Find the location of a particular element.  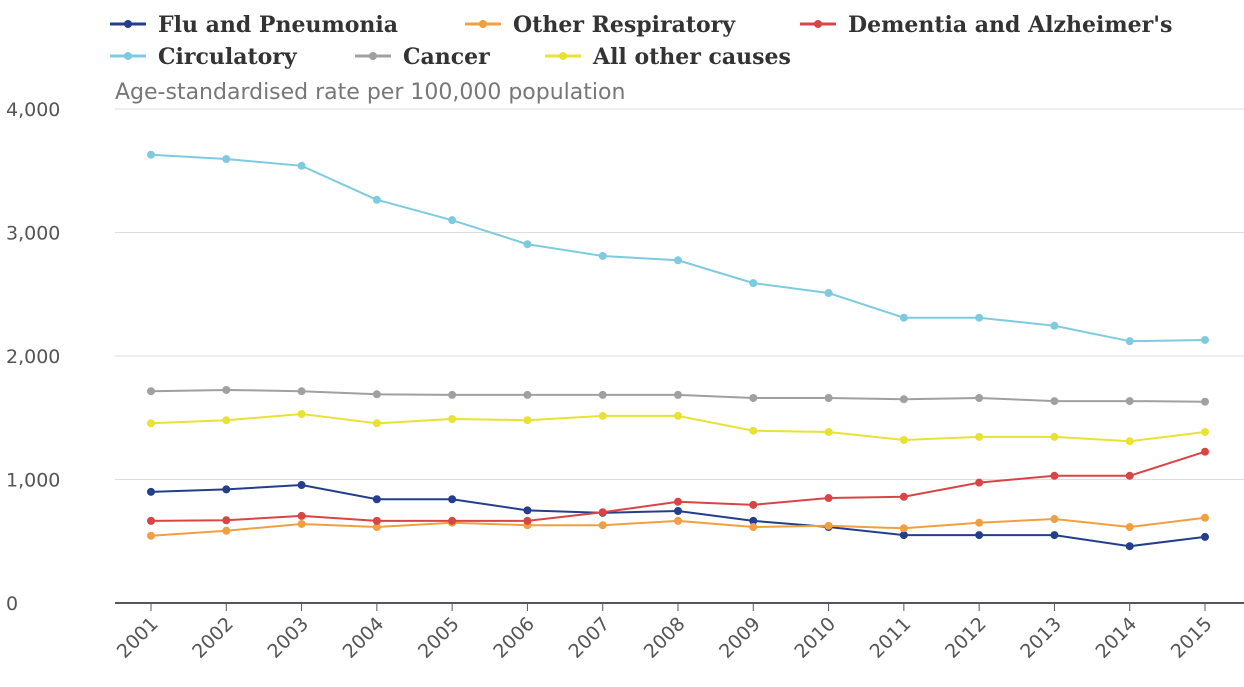

x-tick-label: 2013 is located at coordinates (1041, 638).